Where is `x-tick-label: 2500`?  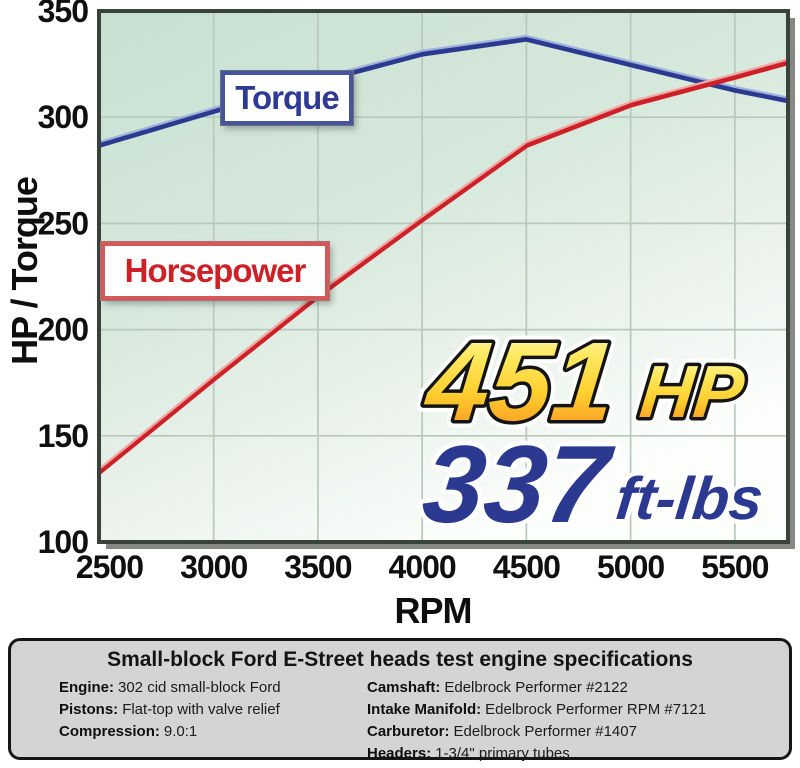
x-tick-label: 2500 is located at coordinates (109, 567).